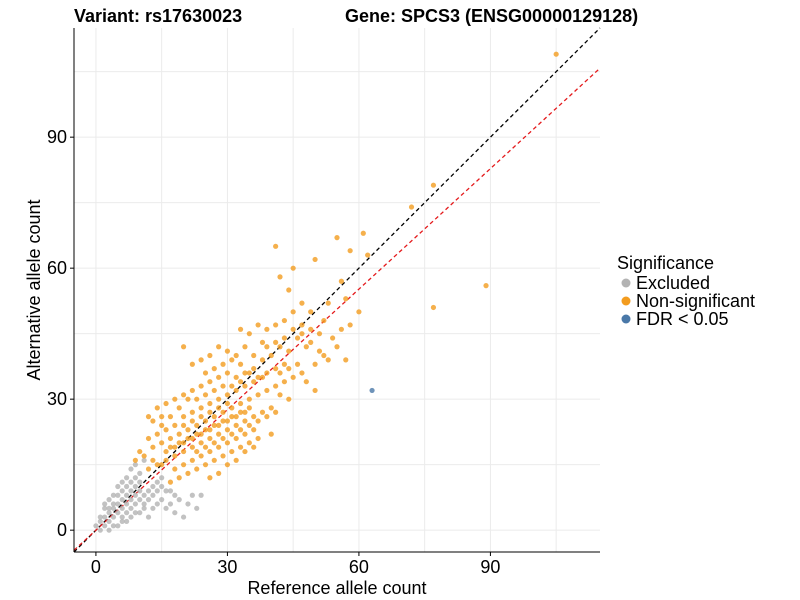 The height and width of the screenshot is (600, 800). Describe the element at coordinates (626, 301) in the screenshot. I see `legend-key` at that location.